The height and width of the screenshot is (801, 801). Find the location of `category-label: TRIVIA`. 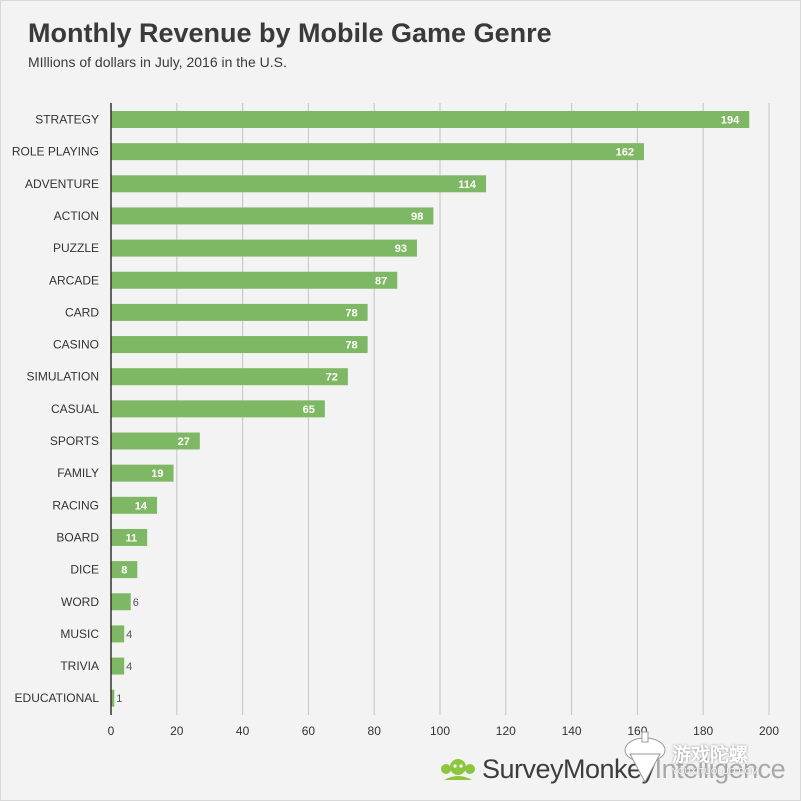

category-label: TRIVIA is located at coordinates (79, 666).